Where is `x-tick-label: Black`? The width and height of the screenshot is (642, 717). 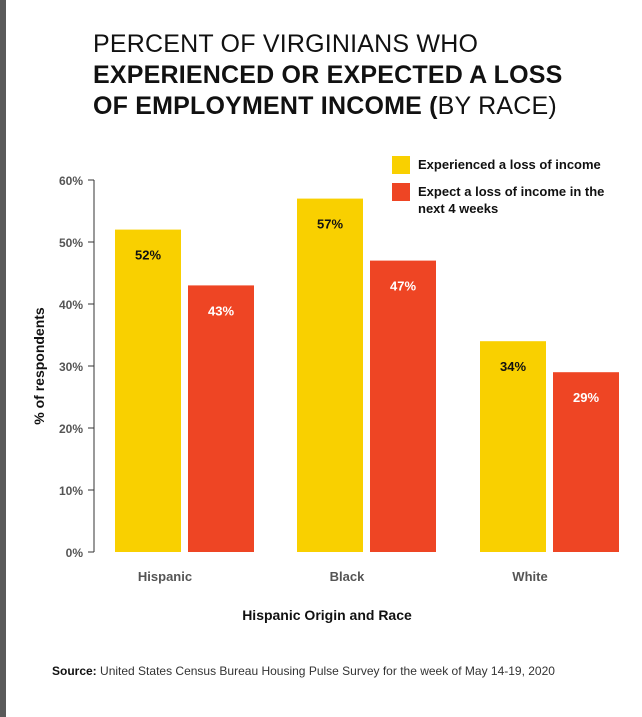 x-tick-label: Black is located at coordinates (347, 576).